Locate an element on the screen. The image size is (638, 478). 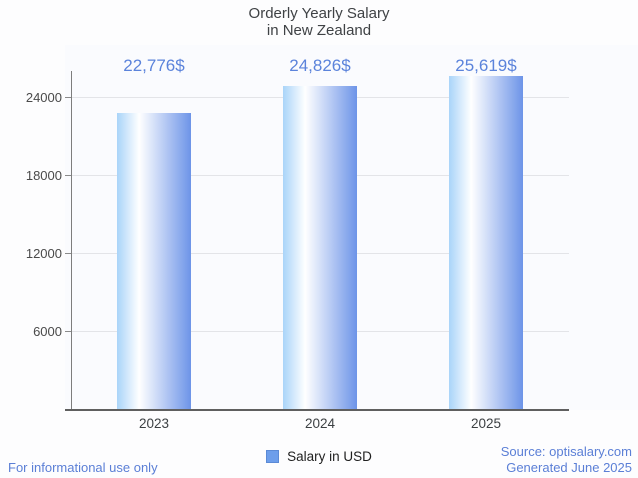
chart-title-line1: Orderly Yearly Salary is located at coordinates (319, 13).